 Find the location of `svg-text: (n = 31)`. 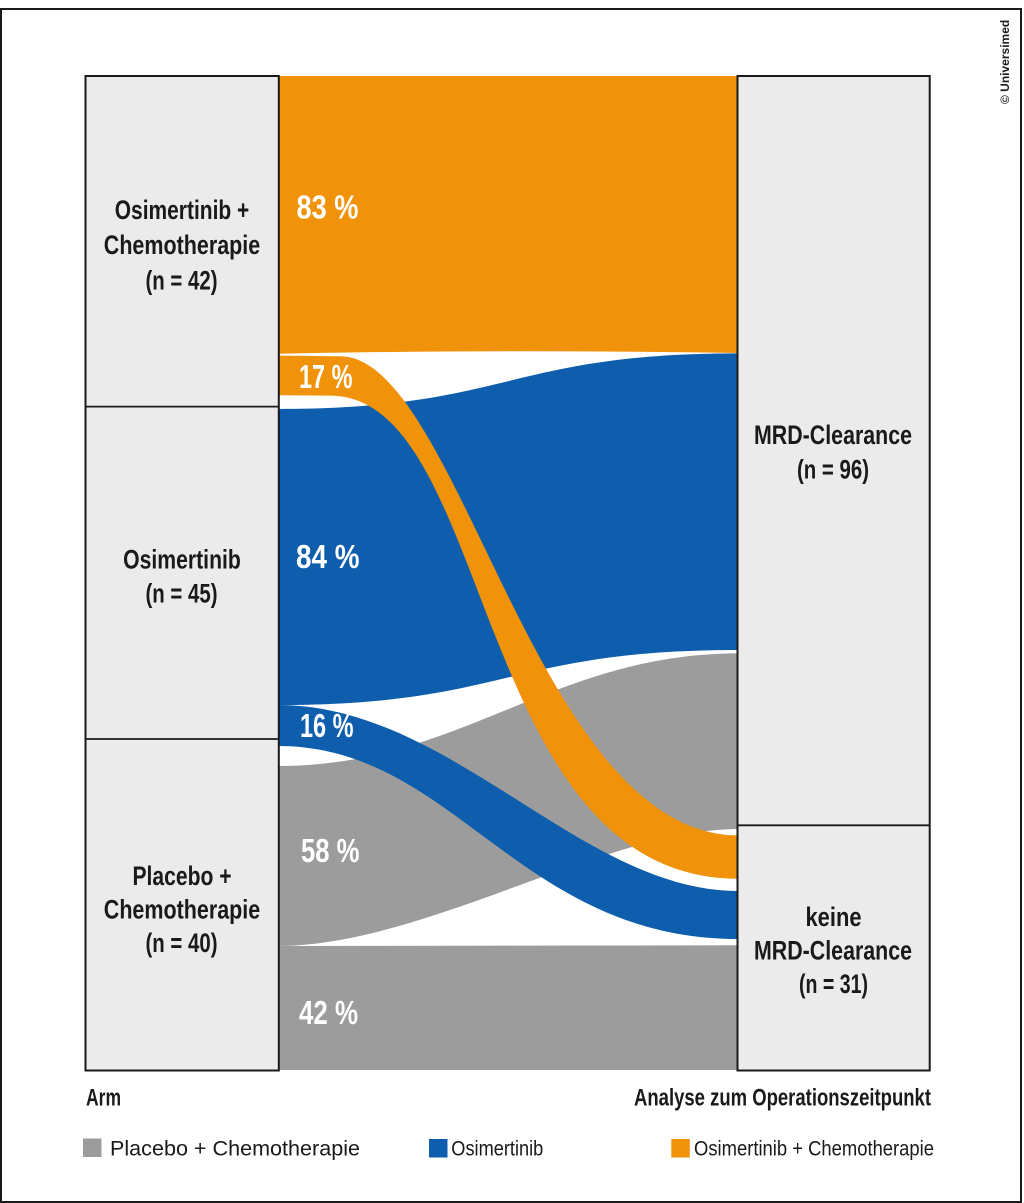

svg-text: (n = 31) is located at coordinates (833, 984).